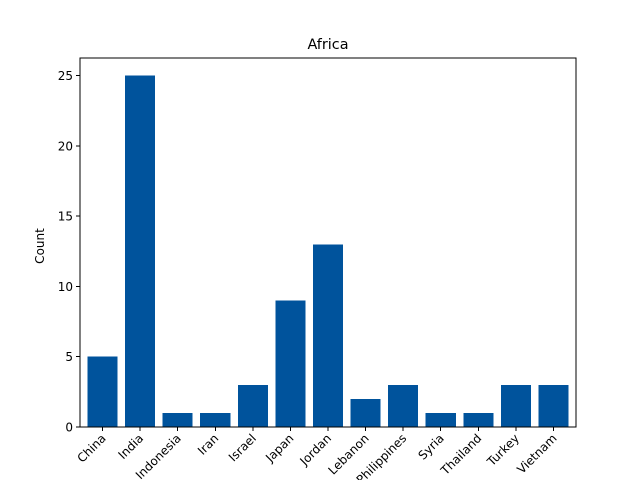 The height and width of the screenshot is (480, 640). Describe the element at coordinates (553, 405) in the screenshot. I see `bar-vietnam` at that location.